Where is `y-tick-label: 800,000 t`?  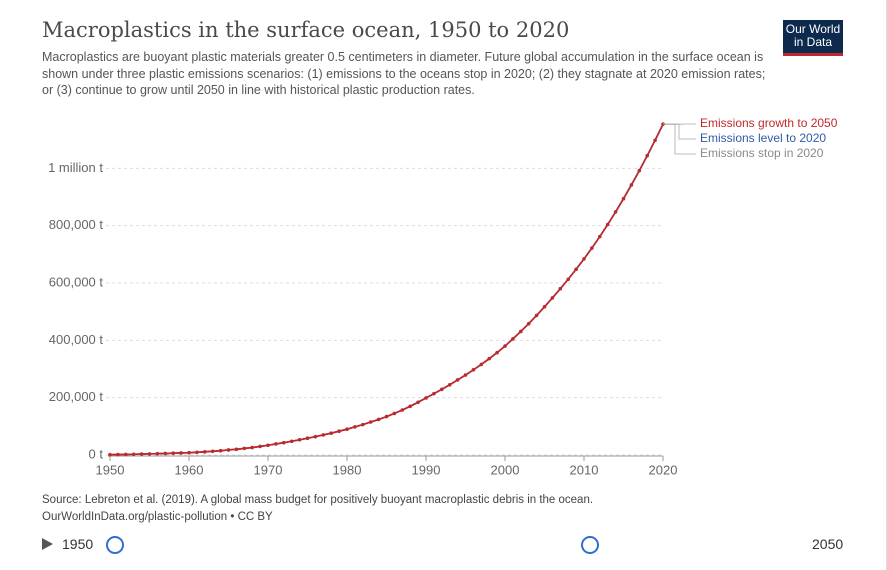
y-tick-label: 800,000 t is located at coordinates (76, 224).